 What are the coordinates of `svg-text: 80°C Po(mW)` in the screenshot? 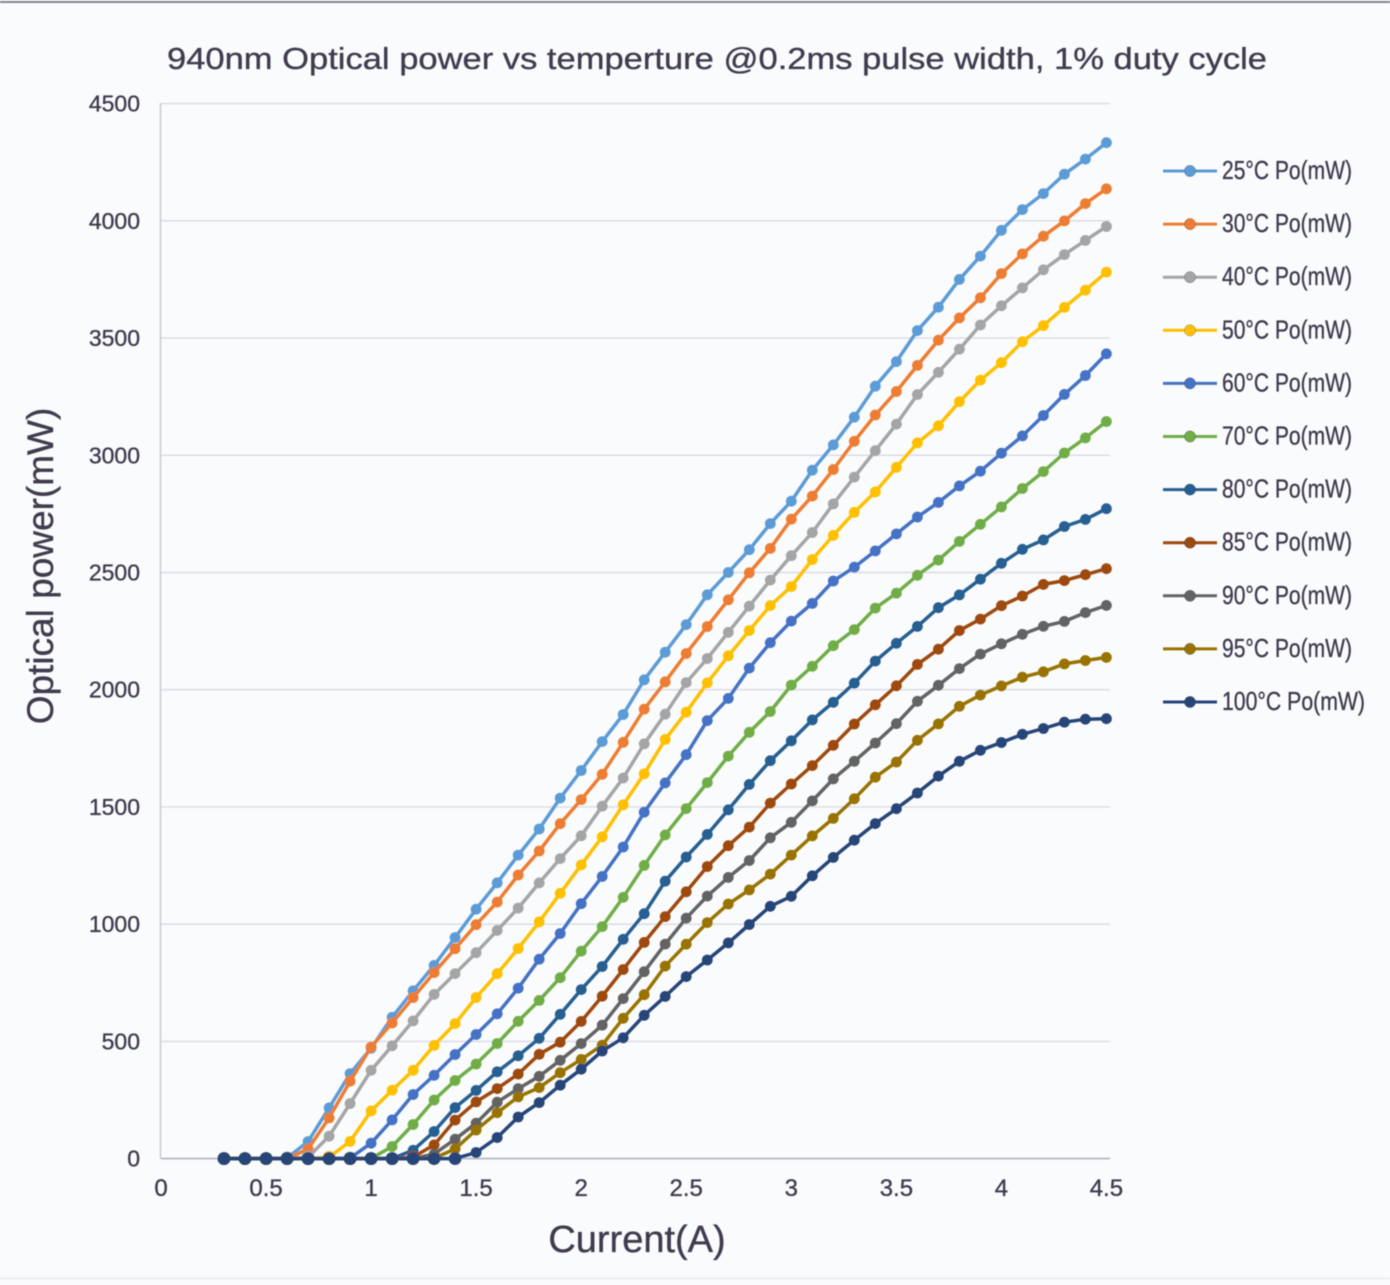 It's located at (1287, 489).